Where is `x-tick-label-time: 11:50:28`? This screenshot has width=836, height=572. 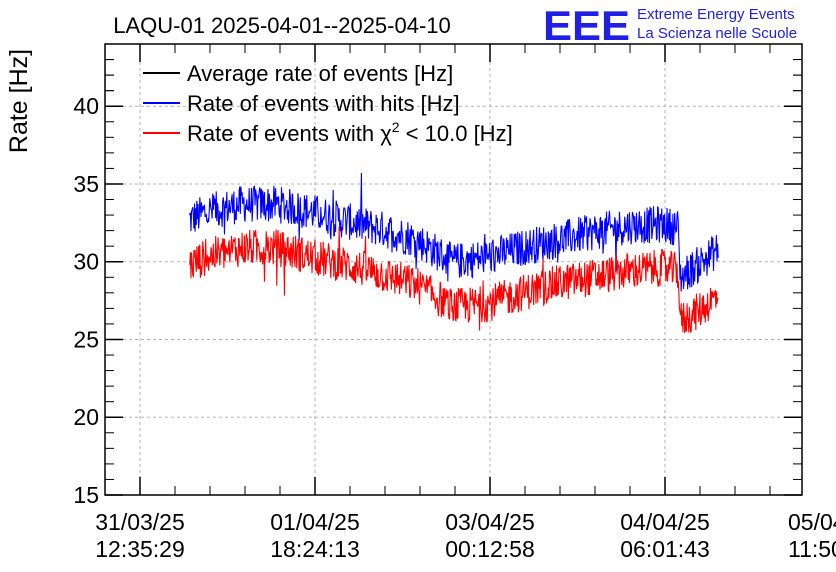
x-tick-label-time: 11:50:28 is located at coordinates (812, 549).